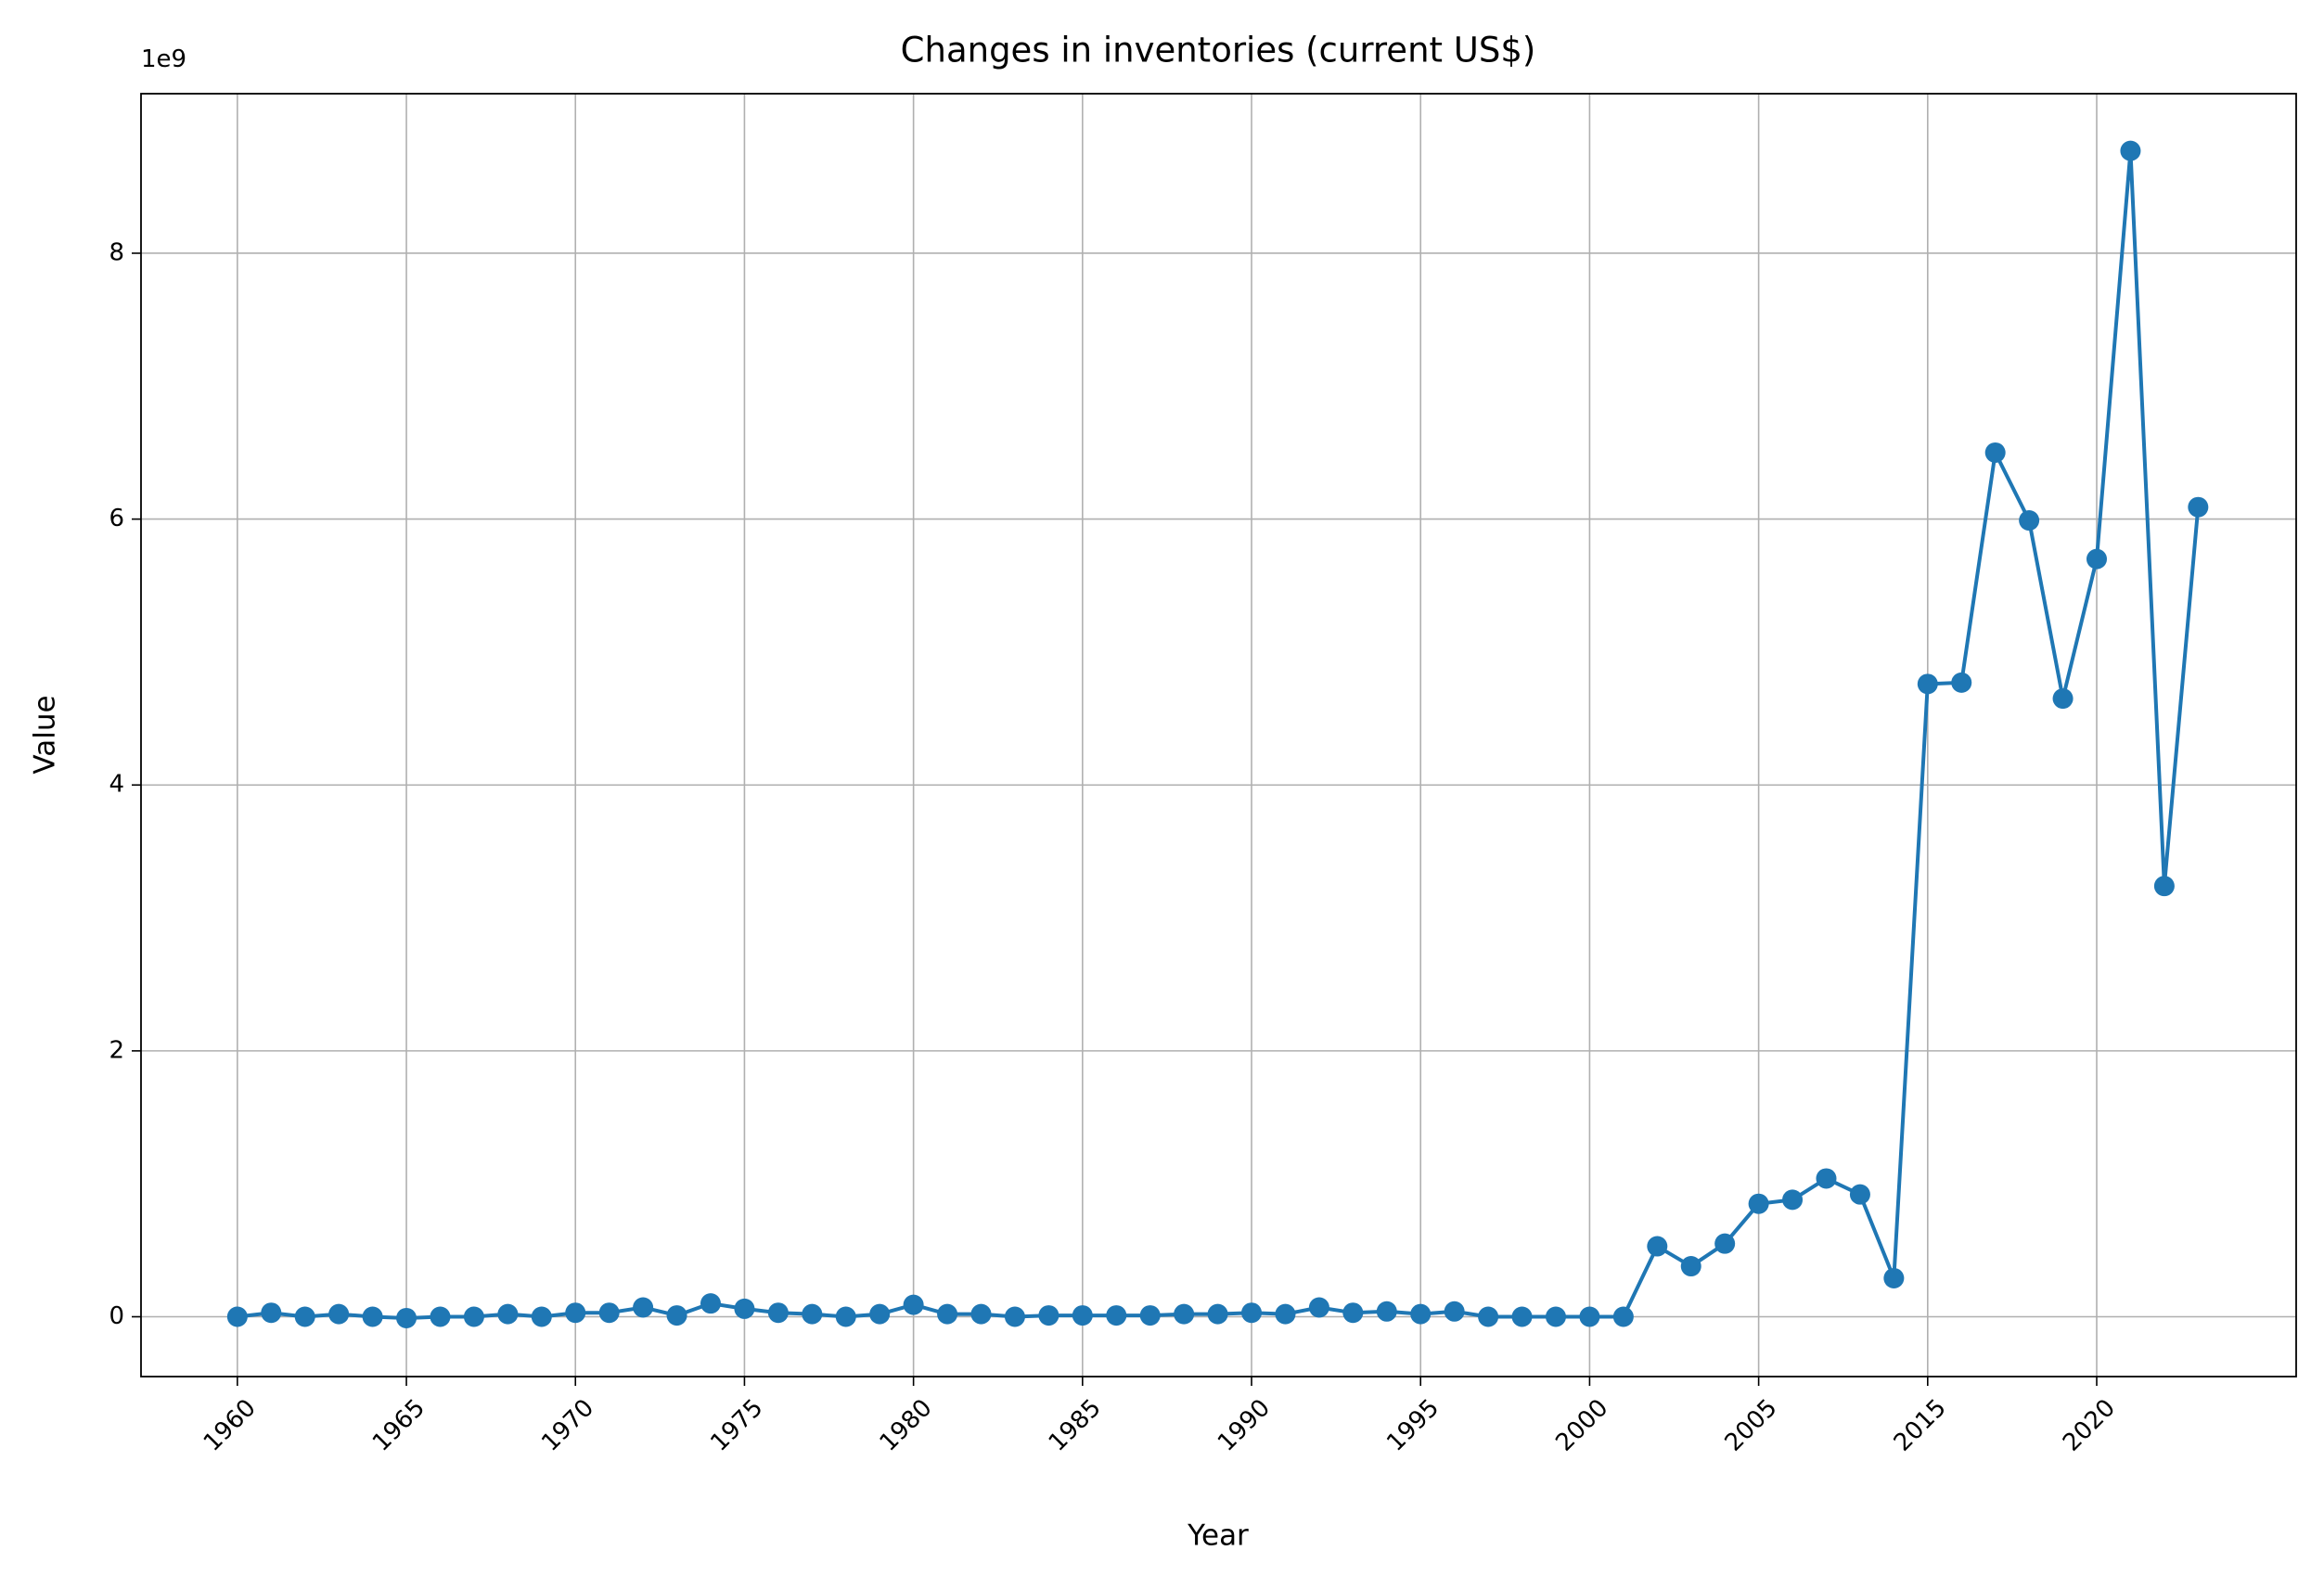  What do you see at coordinates (163, 59) in the screenshot?
I see `y-offset-label: 1e9` at bounding box center [163, 59].